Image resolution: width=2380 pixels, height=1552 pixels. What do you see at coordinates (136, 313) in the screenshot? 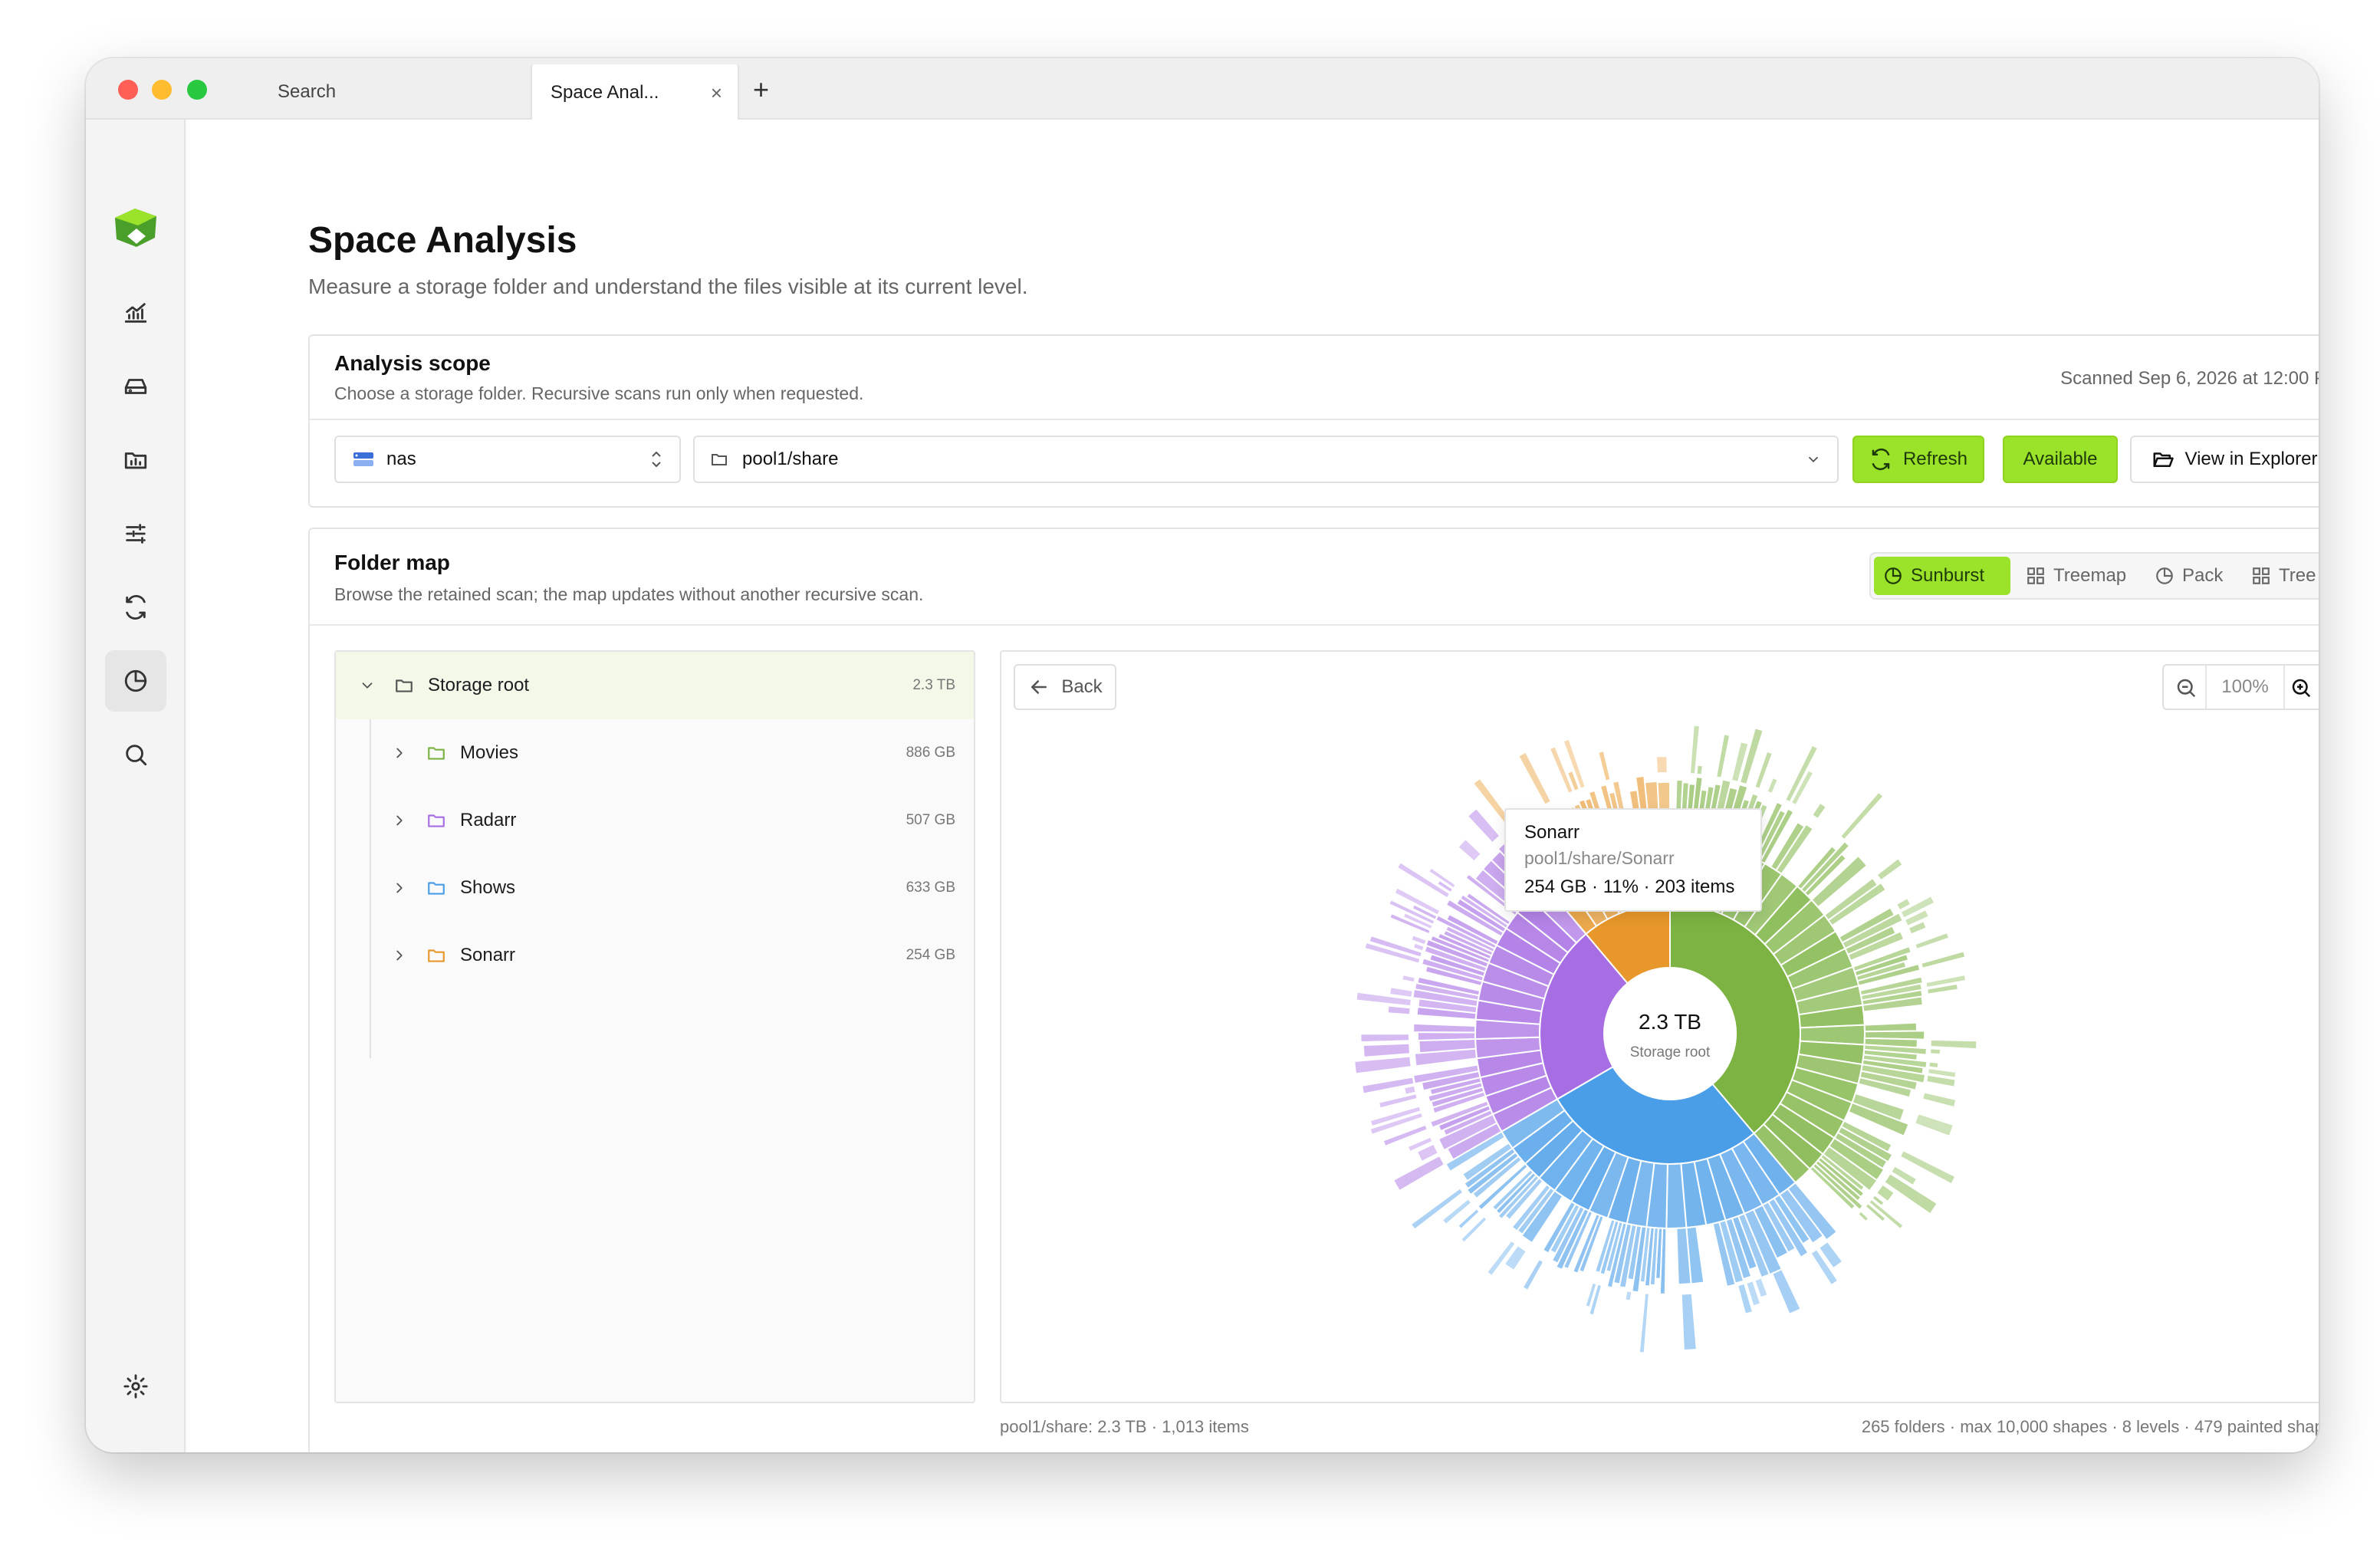
I see `sidebar-item-activity` at bounding box center [136, 313].